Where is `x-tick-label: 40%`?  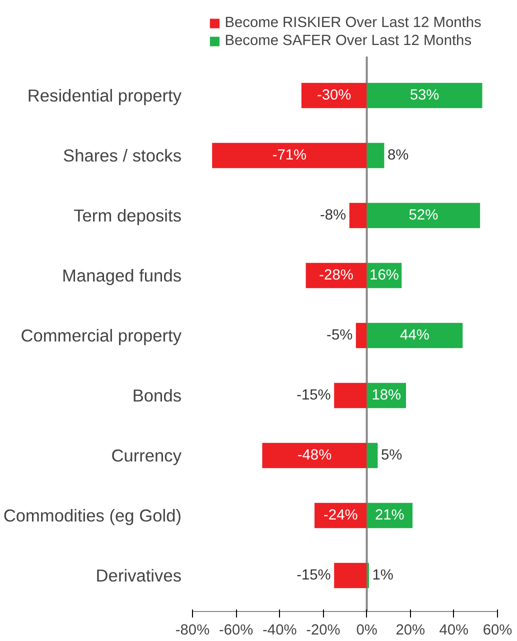
x-tick-label: 40% is located at coordinates (454, 630).